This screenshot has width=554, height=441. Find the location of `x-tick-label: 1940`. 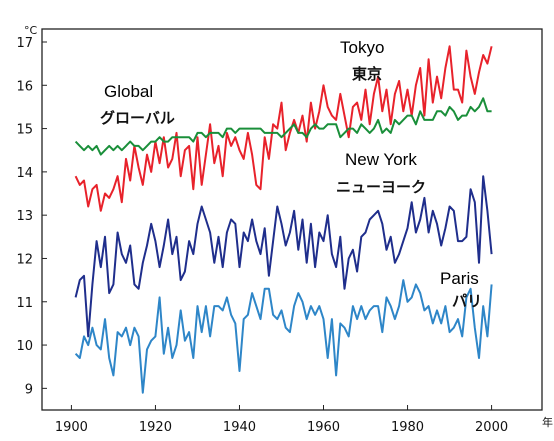

x-tick-label: 1940 is located at coordinates (239, 427).